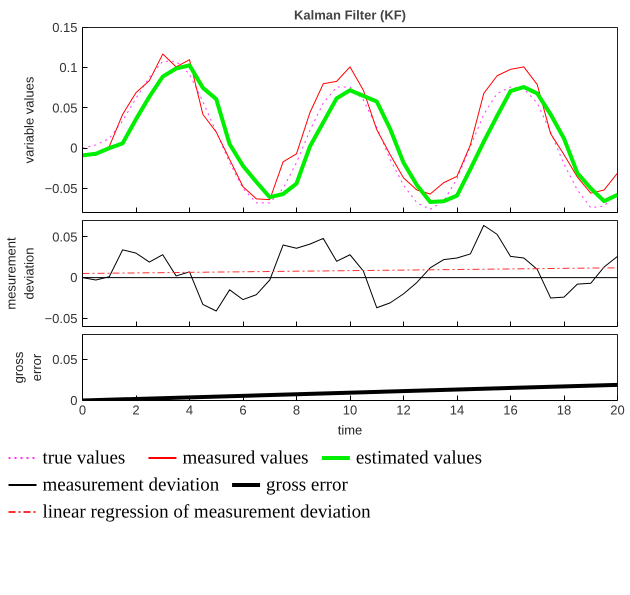  Describe the element at coordinates (296, 410) in the screenshot. I see `x-tick-label: 8` at that location.